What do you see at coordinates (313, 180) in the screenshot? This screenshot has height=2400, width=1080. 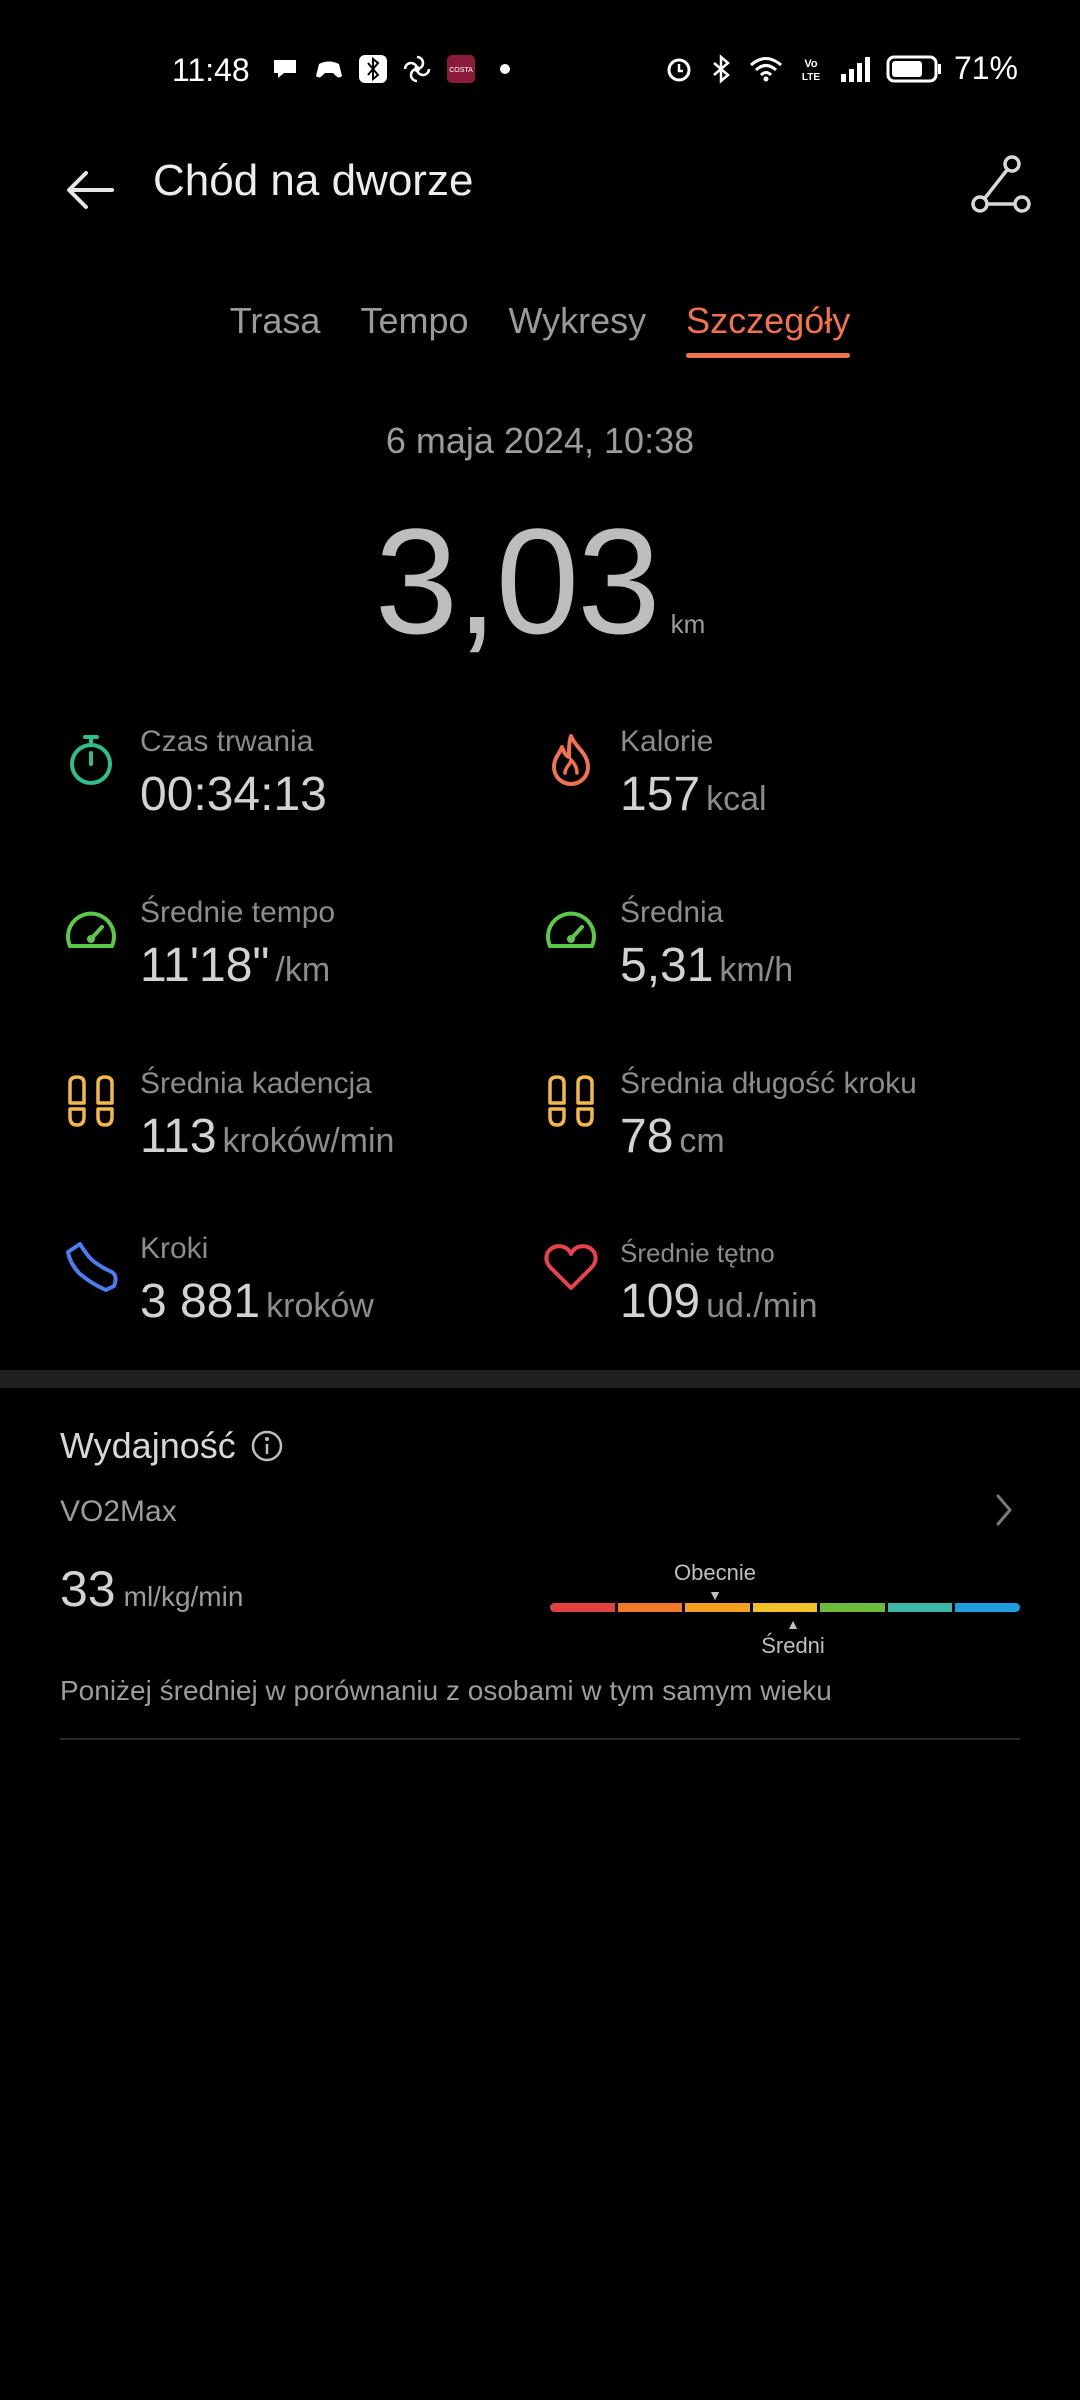 I see `page-title: Chód na dworze` at bounding box center [313, 180].